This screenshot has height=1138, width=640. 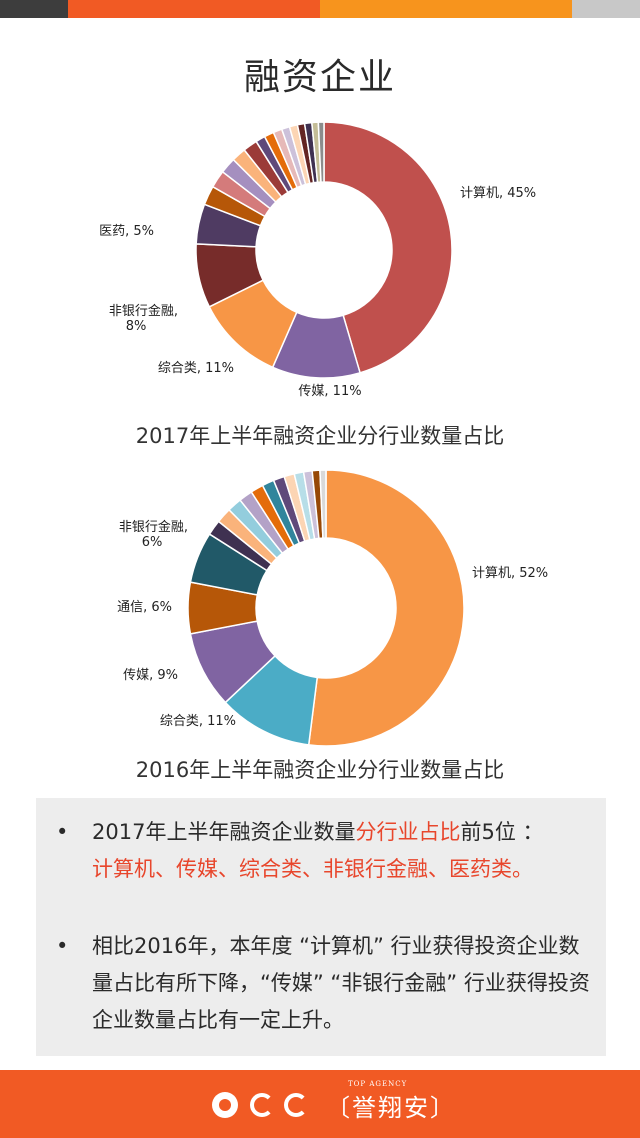 What do you see at coordinates (408, 832) in the screenshot?
I see `bullet1-highlight1: 分行业占比` at bounding box center [408, 832].